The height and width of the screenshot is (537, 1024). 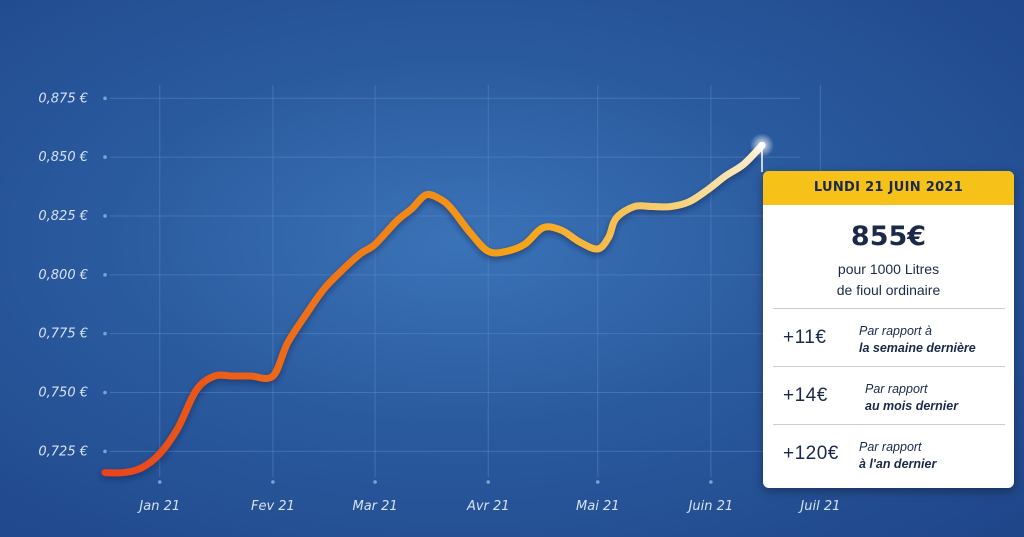 I want to click on delta-year: +120€, so click(x=811, y=453).